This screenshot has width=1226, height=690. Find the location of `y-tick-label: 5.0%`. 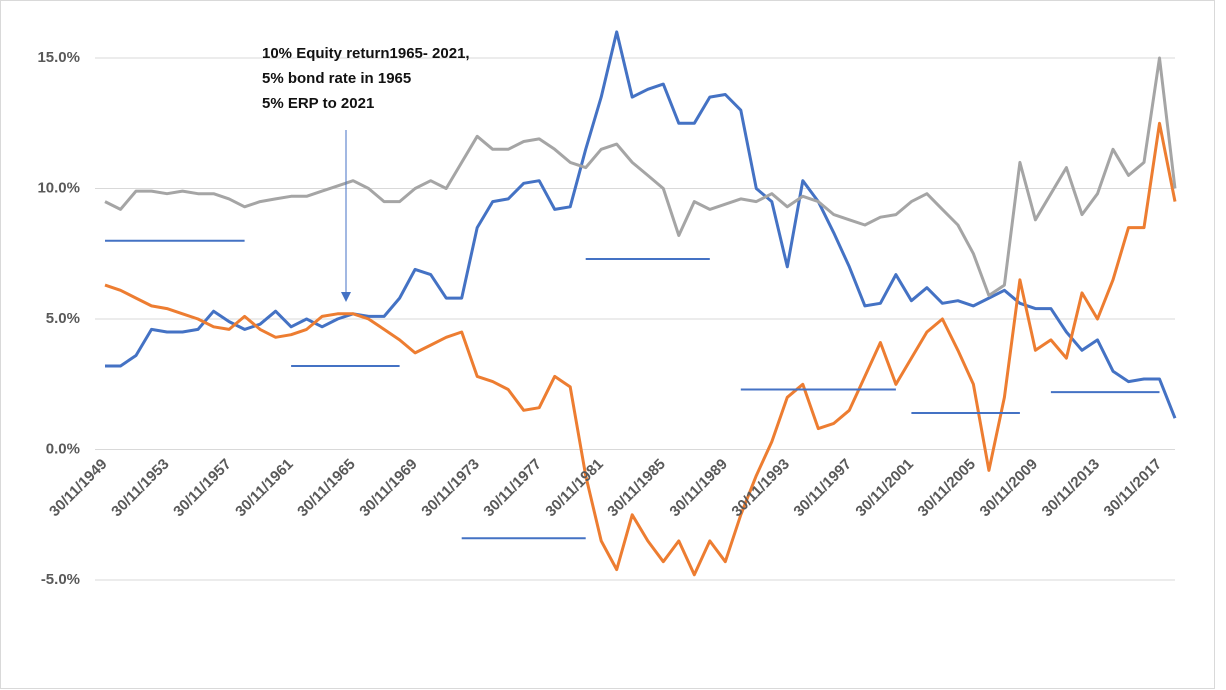

y-tick-label: 5.0% is located at coordinates (63, 318).